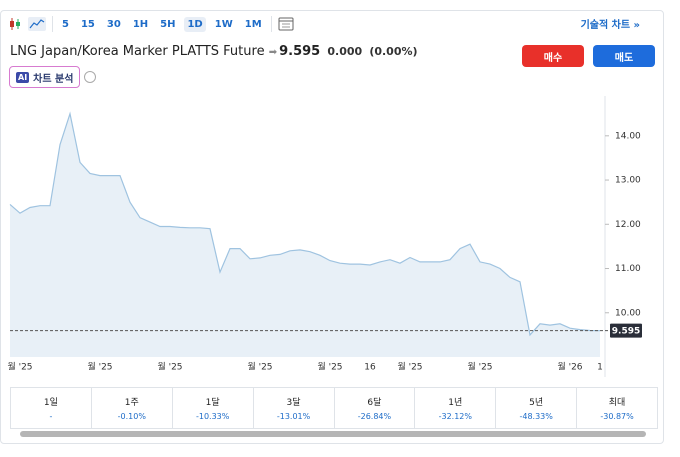 The width and height of the screenshot is (680, 457). What do you see at coordinates (374, 416) in the screenshot?
I see `period-change: -26.84%` at bounding box center [374, 416].